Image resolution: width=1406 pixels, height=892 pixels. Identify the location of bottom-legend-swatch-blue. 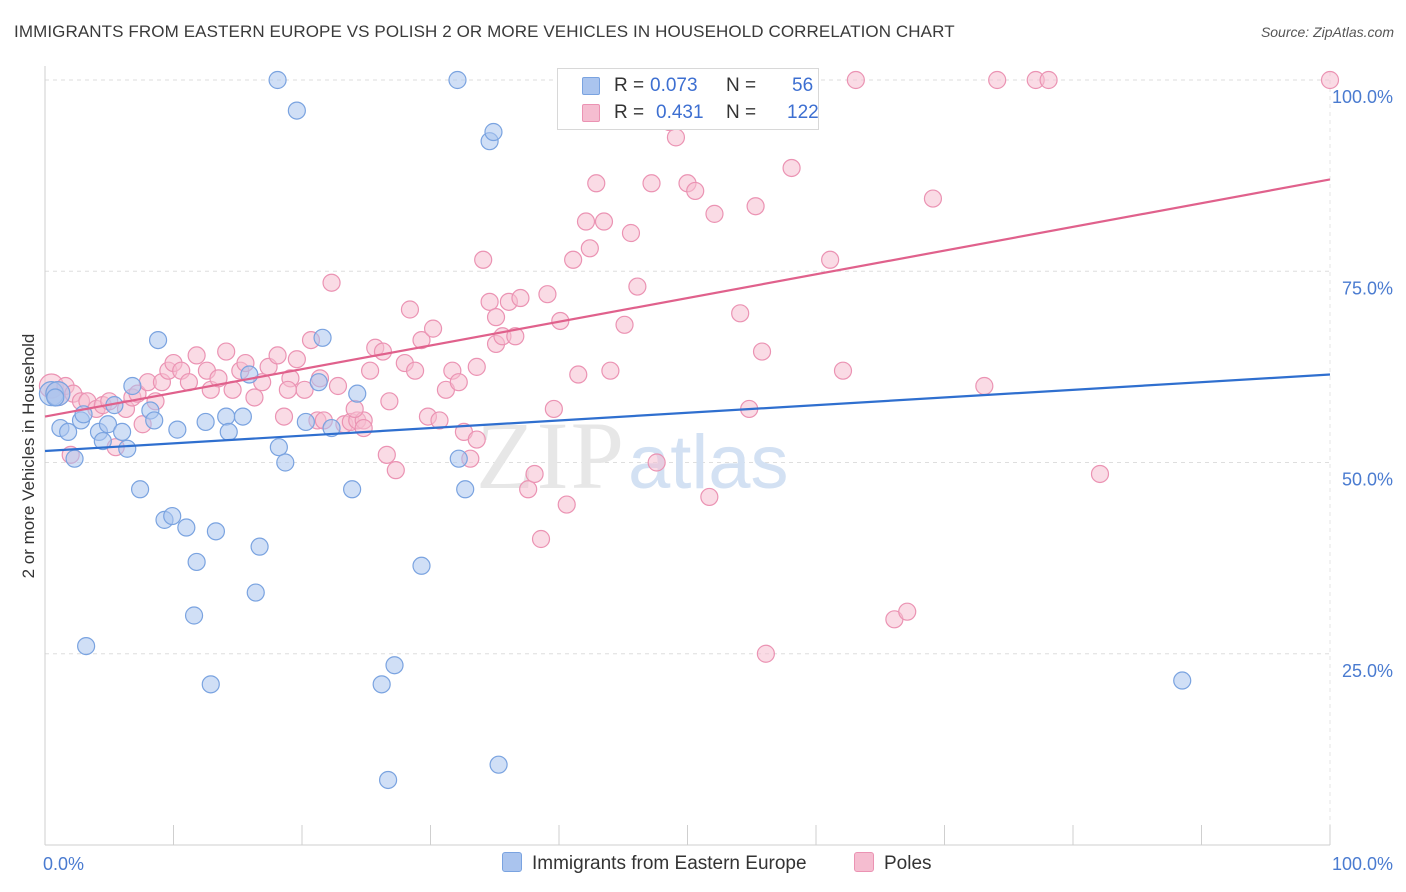
(512, 862).